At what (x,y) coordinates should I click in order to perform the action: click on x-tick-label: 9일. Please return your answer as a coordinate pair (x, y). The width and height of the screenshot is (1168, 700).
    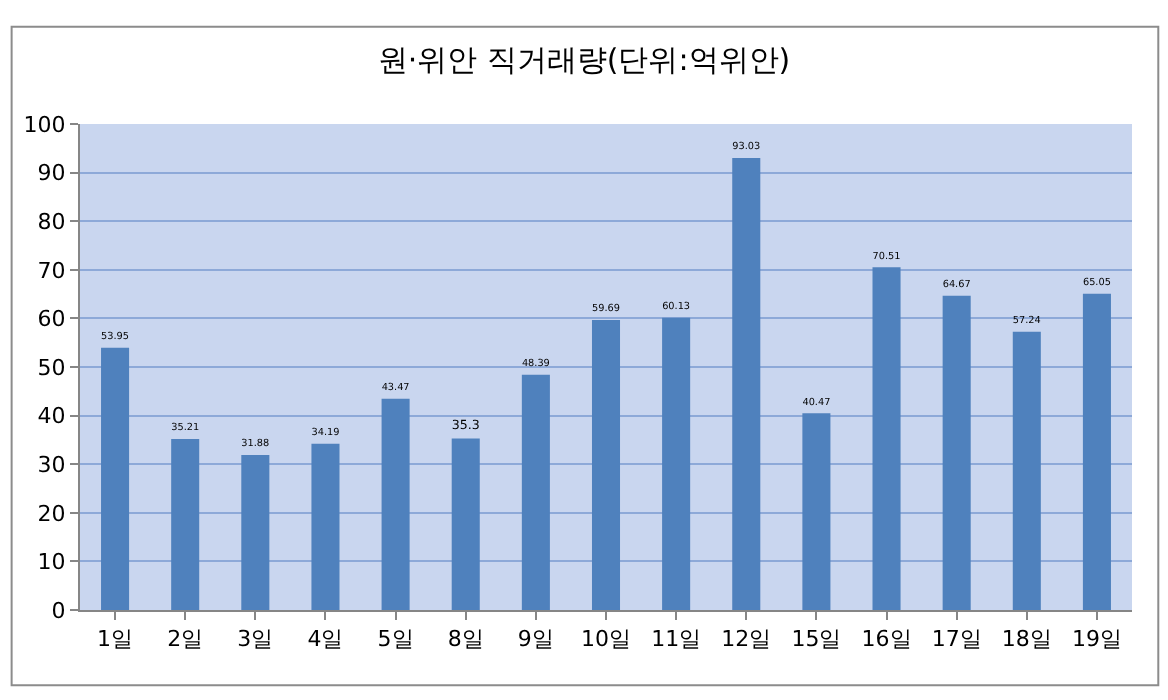
    Looking at the image, I should click on (535, 639).